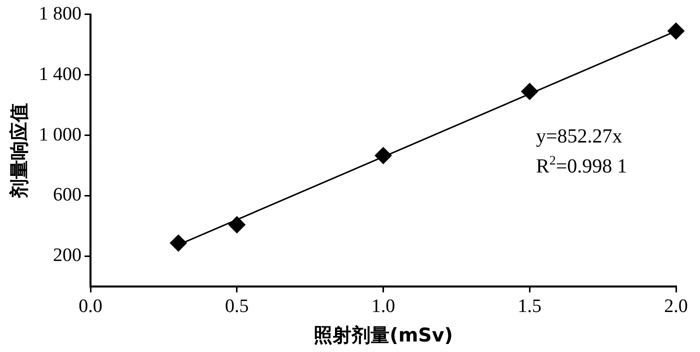 The image size is (700, 352). Describe the element at coordinates (676, 306) in the screenshot. I see `x-tick-label: 2.0` at that location.